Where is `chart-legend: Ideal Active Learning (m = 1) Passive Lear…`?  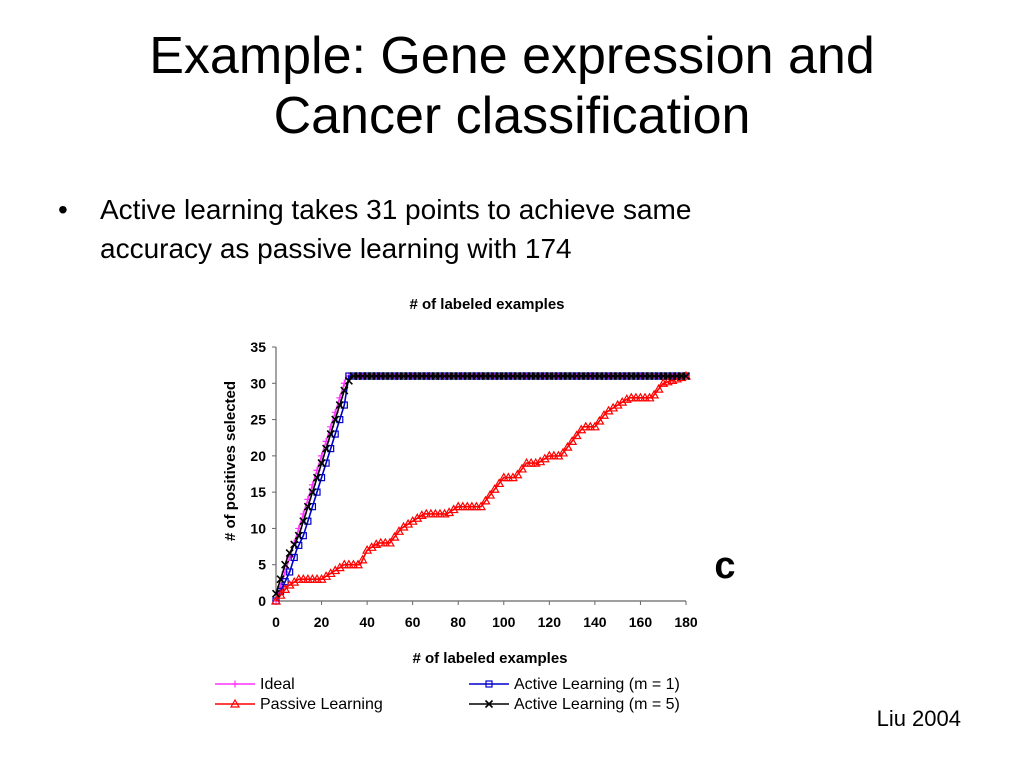
chart-legend: Ideal Active Learning (m = 1) Passive Lear… is located at coordinates (447, 694).